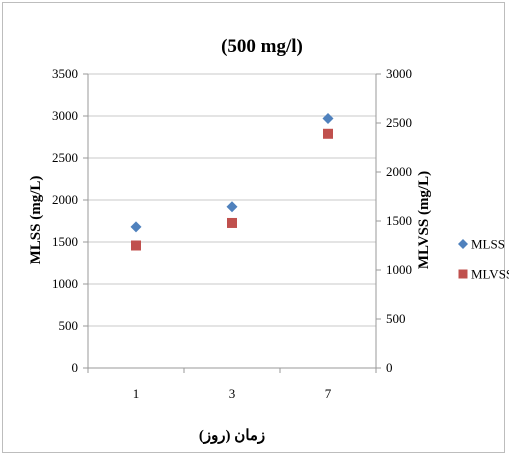 The image size is (509, 457). What do you see at coordinates (328, 393) in the screenshot?
I see `x-tick-label: 7` at bounding box center [328, 393].